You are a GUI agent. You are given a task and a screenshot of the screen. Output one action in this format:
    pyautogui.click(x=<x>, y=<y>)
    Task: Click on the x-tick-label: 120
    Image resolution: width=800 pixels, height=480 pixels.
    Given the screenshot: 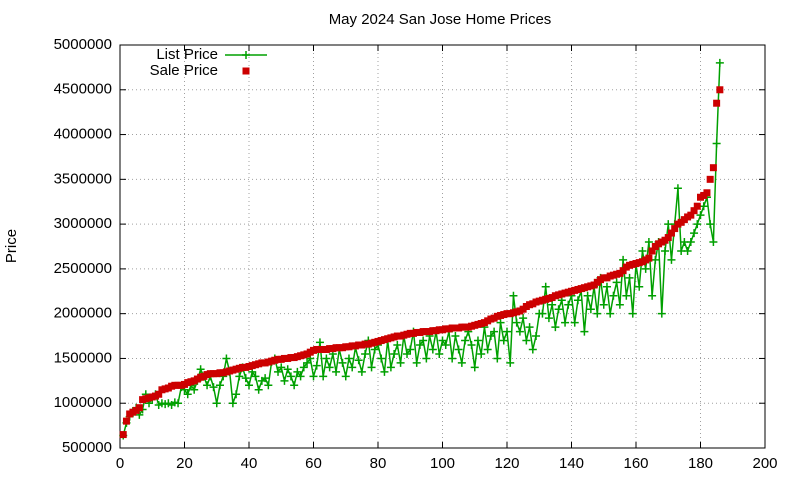 What is the action you would take?
    pyautogui.click(x=506, y=463)
    